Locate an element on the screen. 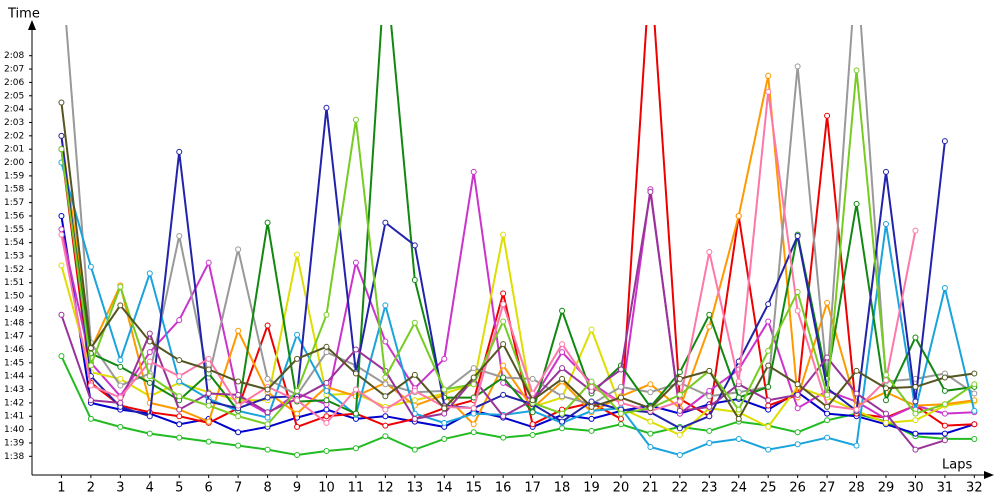  y-tick-label: 1:58 is located at coordinates (14, 190).